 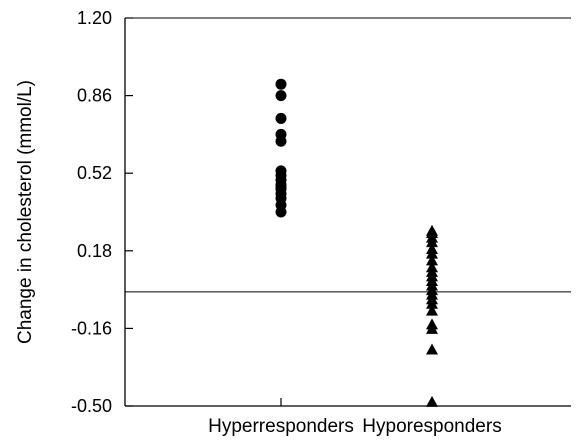 What do you see at coordinates (94, 18) in the screenshot?
I see `y-tick-label: 1.20` at bounding box center [94, 18].